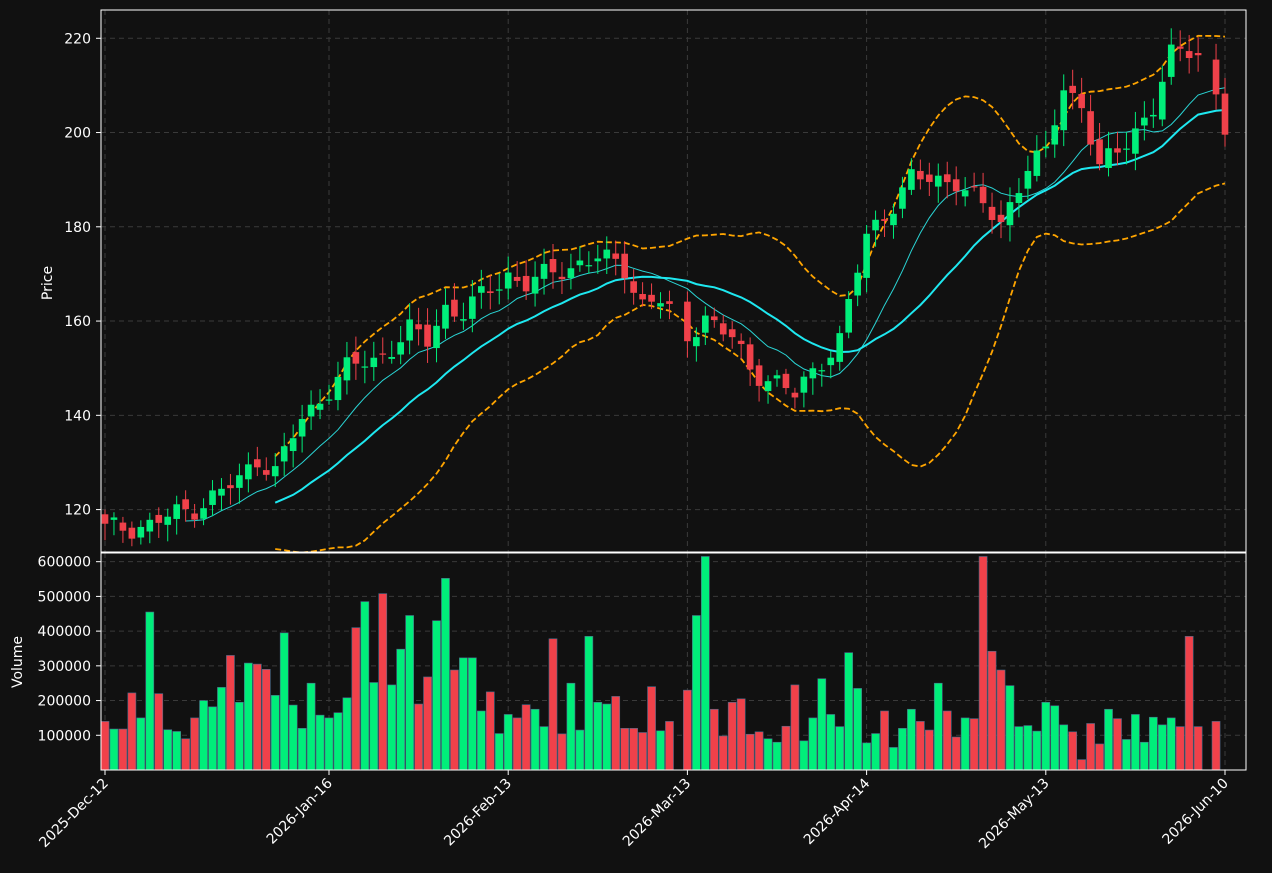 Image resolution: width=1272 pixels, height=873 pixels. I want to click on x-tick-label: 2026-Jun-10, so click(1196, 812).